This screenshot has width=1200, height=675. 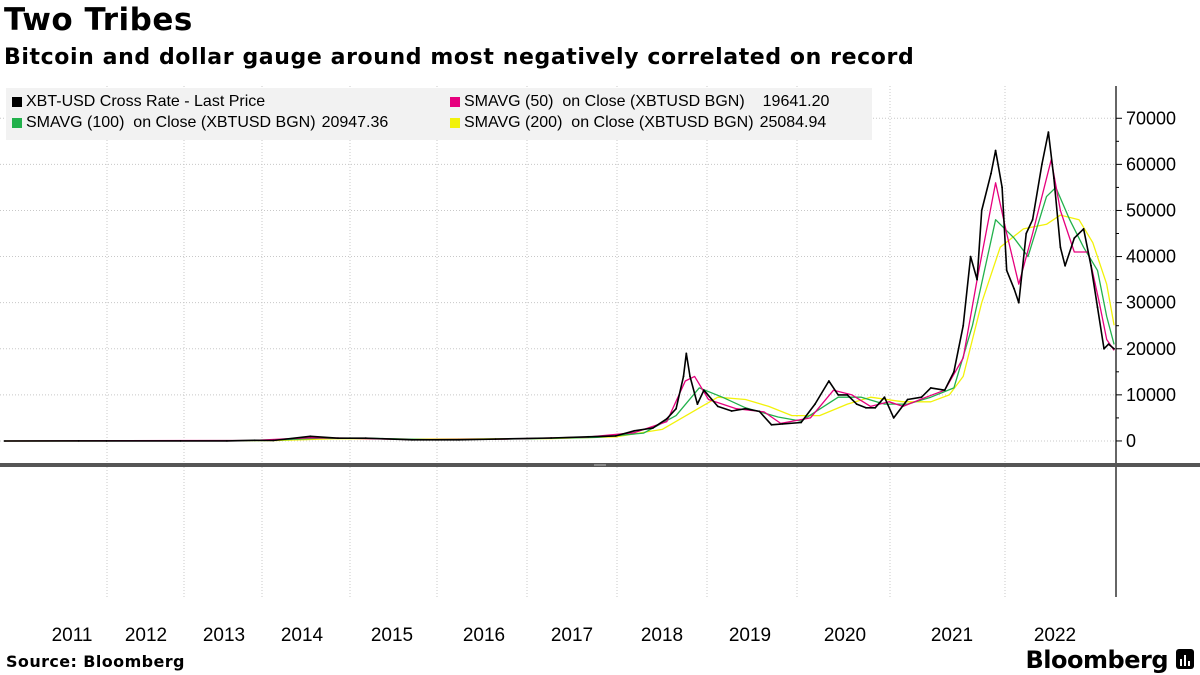 I want to click on page-title: Two Tribes, so click(x=98, y=20).